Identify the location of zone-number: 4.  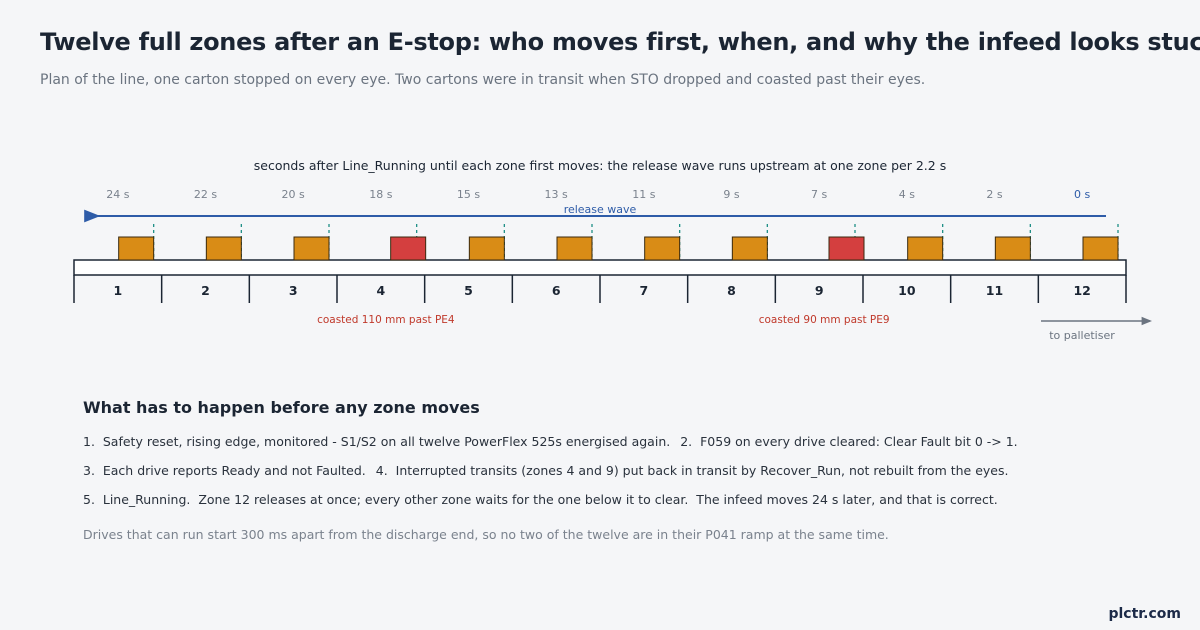
(380, 290).